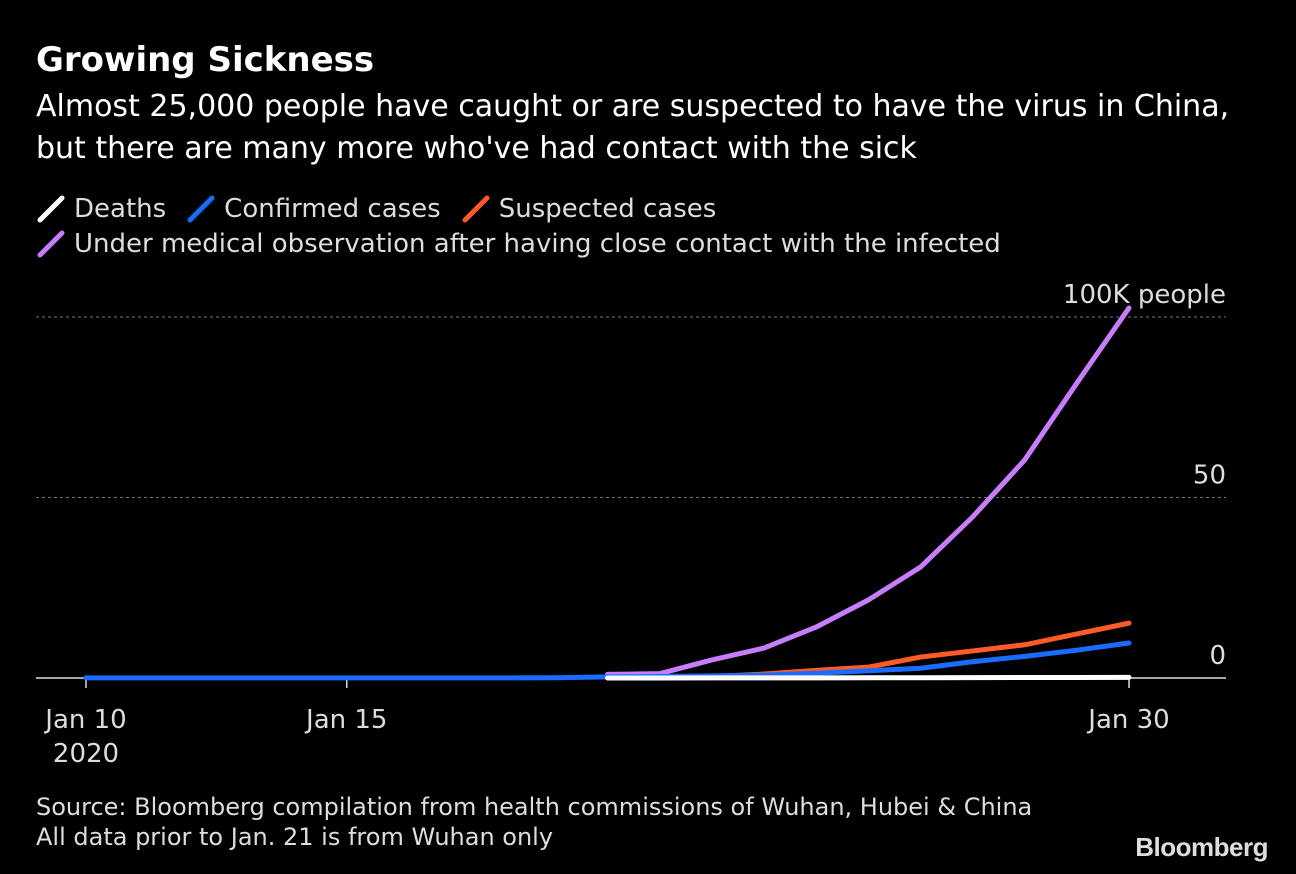 The width and height of the screenshot is (1296, 874). I want to click on x-tick-sublabel: 2020, so click(86, 754).